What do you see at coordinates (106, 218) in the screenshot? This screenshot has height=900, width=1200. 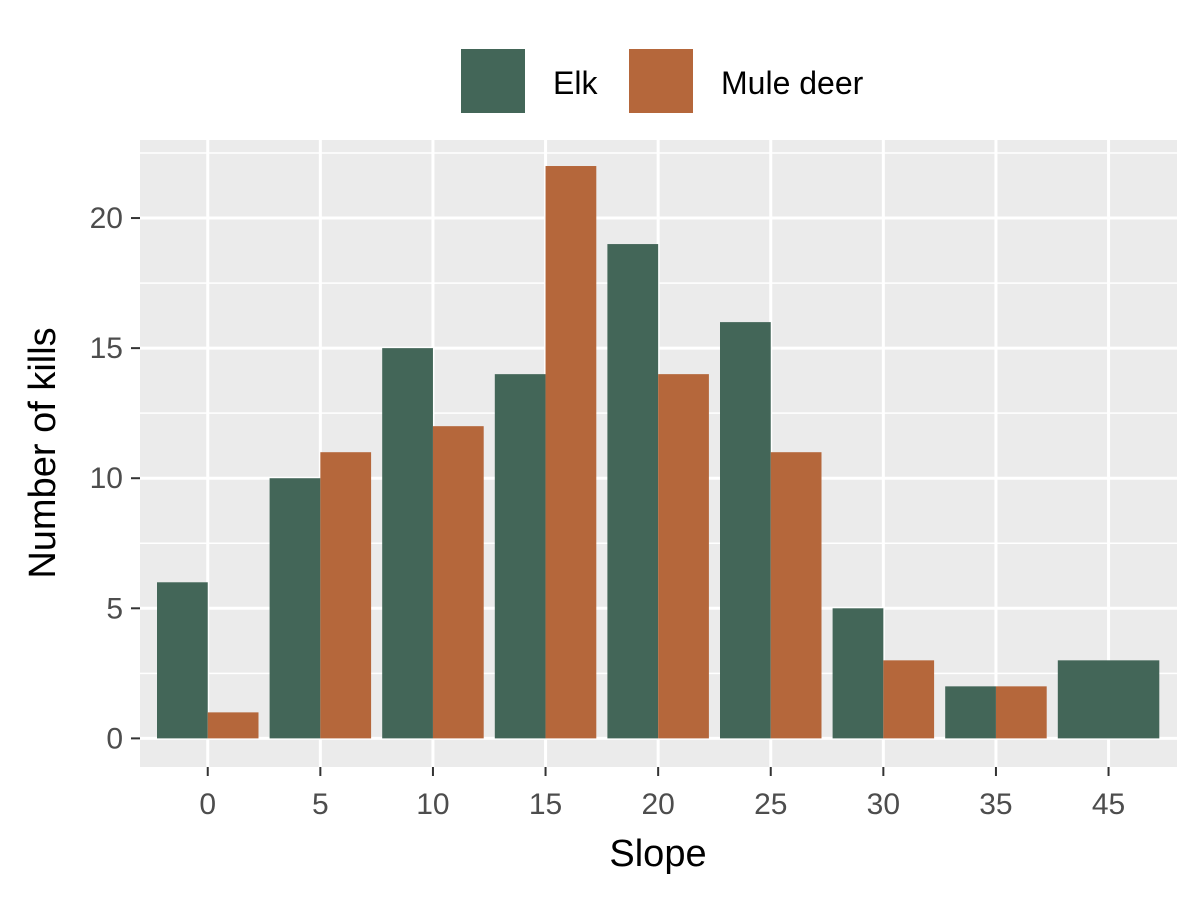 I see `y-tick-label: 20` at bounding box center [106, 218].